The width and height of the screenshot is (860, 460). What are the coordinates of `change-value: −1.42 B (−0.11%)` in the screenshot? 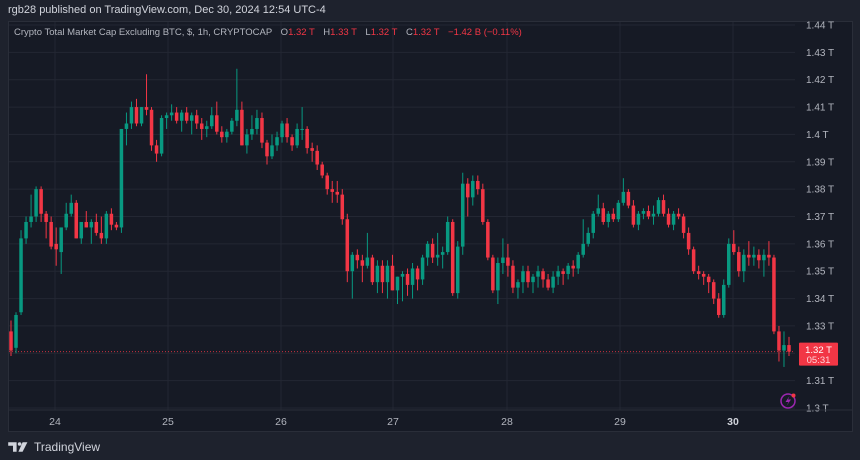 It's located at (485, 32).